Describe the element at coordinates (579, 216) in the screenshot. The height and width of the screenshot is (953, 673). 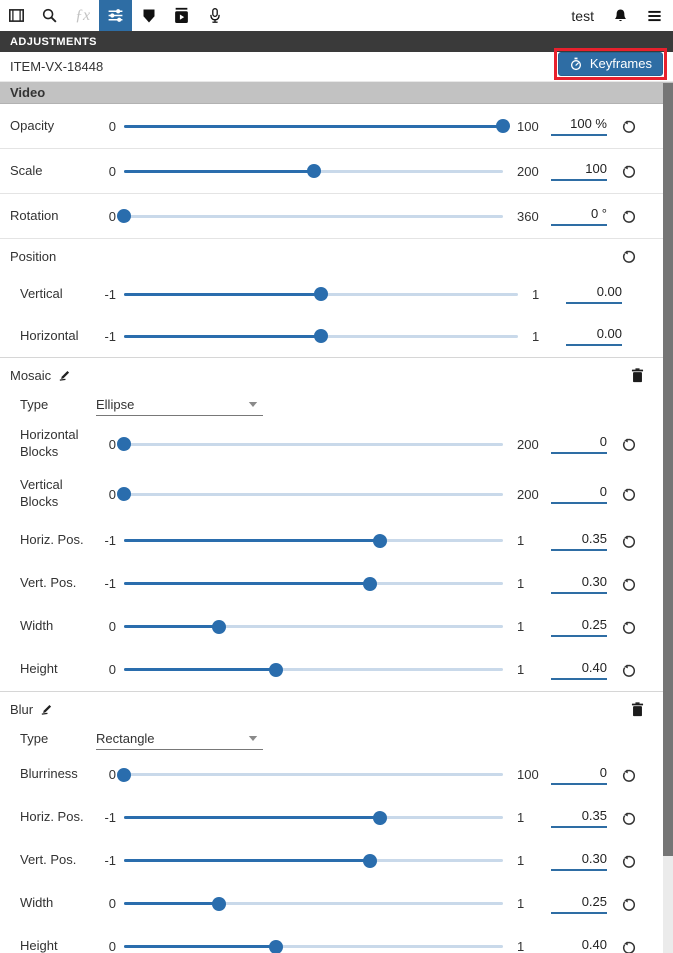
I see `value-input: 0 °` at that location.